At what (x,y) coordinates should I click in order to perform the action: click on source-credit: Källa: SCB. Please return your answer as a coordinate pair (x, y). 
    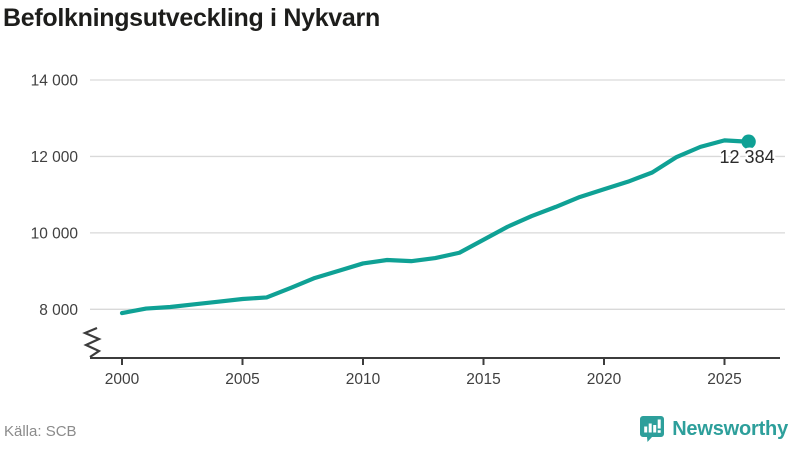
    Looking at the image, I should click on (40, 431).